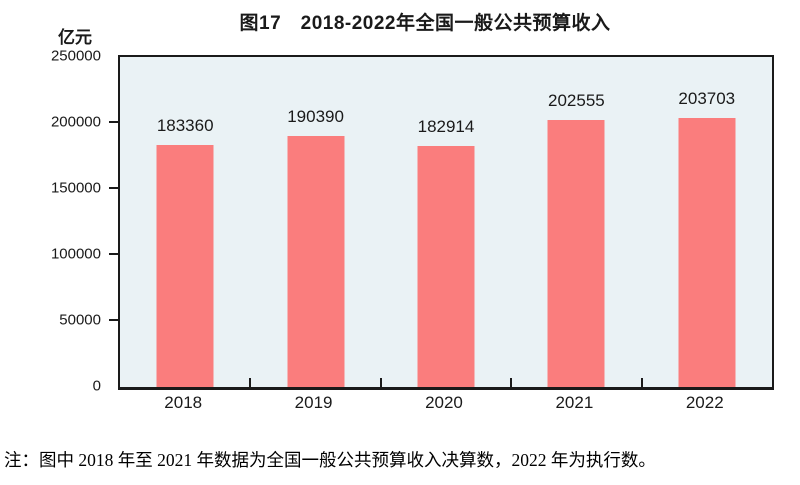 The width and height of the screenshot is (800, 485). Describe the element at coordinates (576, 253) in the screenshot. I see `bar-2021` at that location.